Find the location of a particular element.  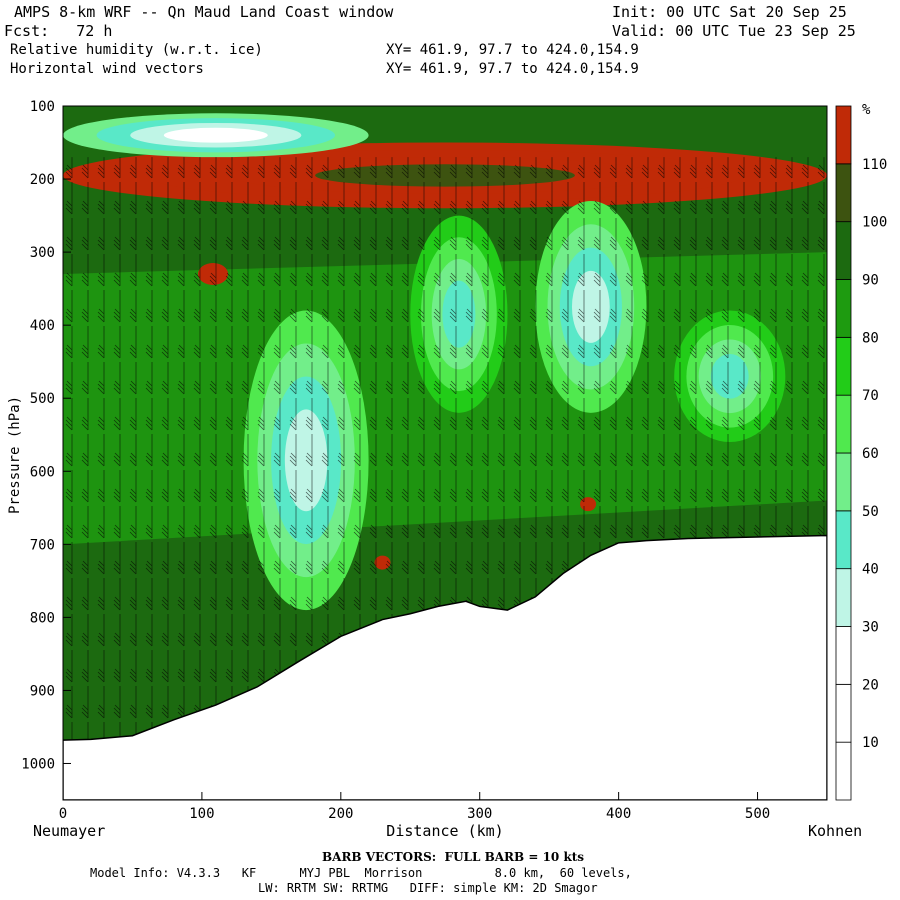

field-label-humidity: Relative humidity (w.r.t. ice) is located at coordinates (136, 50).